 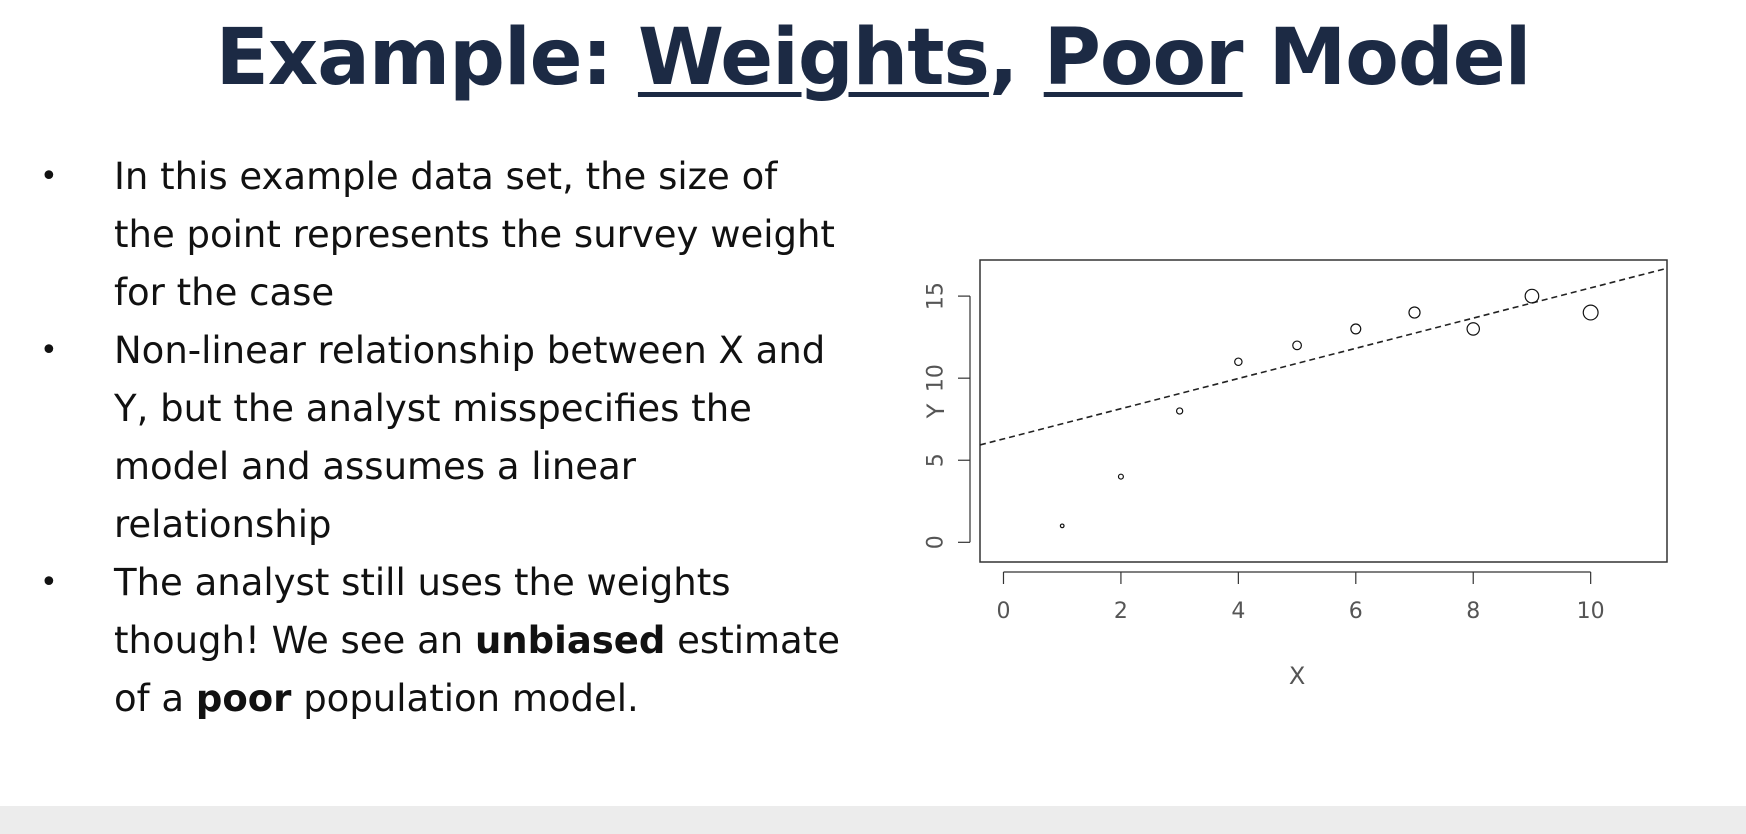 I want to click on bullet-bold-unbiased: unbiased, so click(x=570, y=640).